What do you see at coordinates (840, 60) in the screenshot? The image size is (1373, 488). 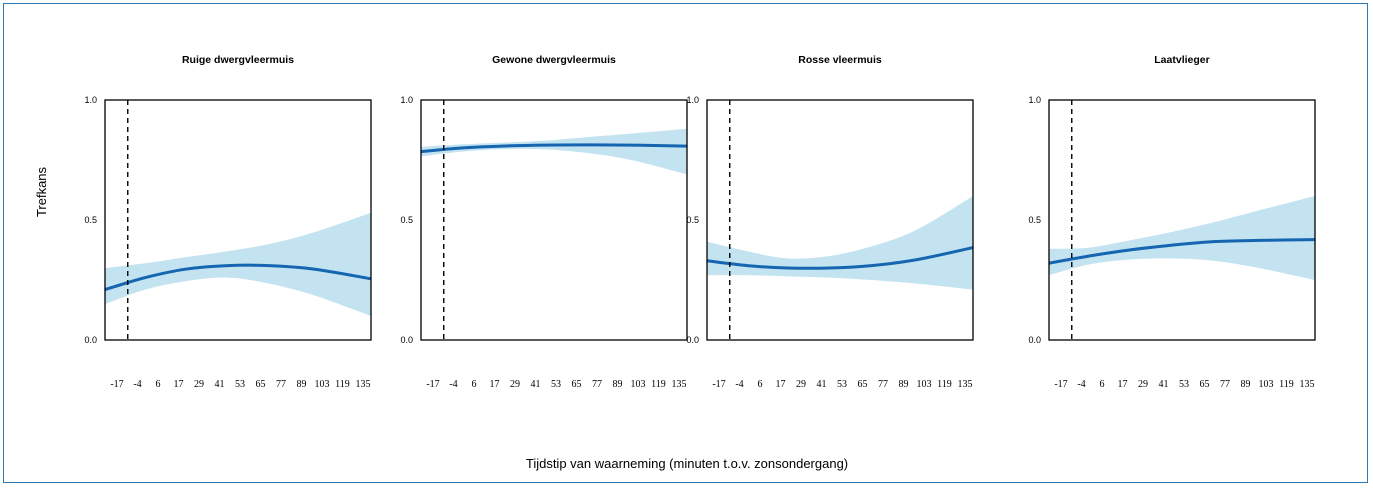 I see `panel-title: Rosse vleermuis` at bounding box center [840, 60].